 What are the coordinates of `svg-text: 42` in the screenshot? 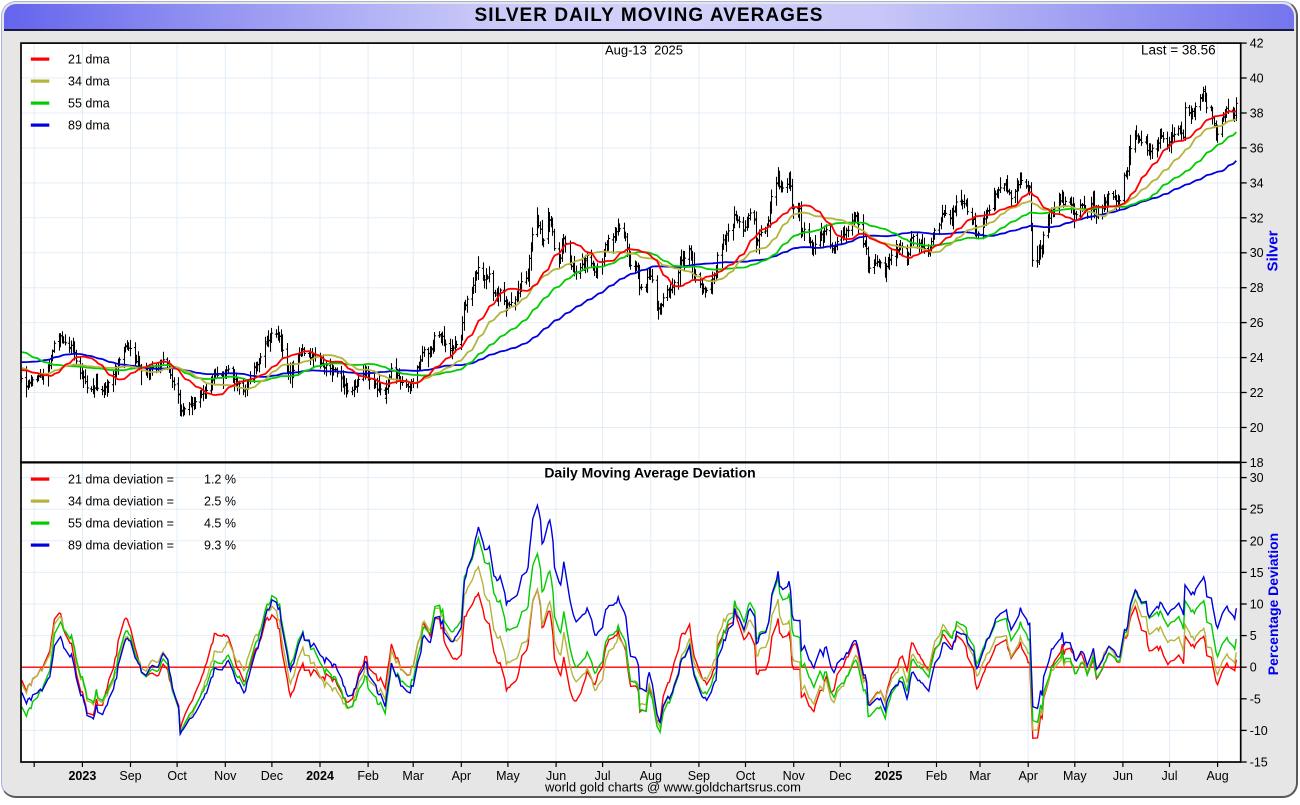 It's located at (1257, 44).